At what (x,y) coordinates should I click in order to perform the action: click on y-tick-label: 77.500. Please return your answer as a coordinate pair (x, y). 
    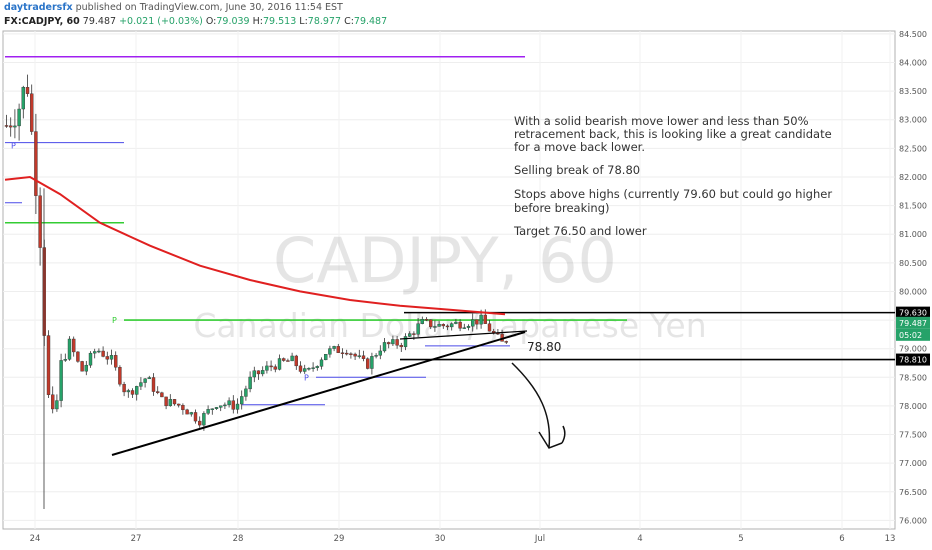
    Looking at the image, I should click on (913, 435).